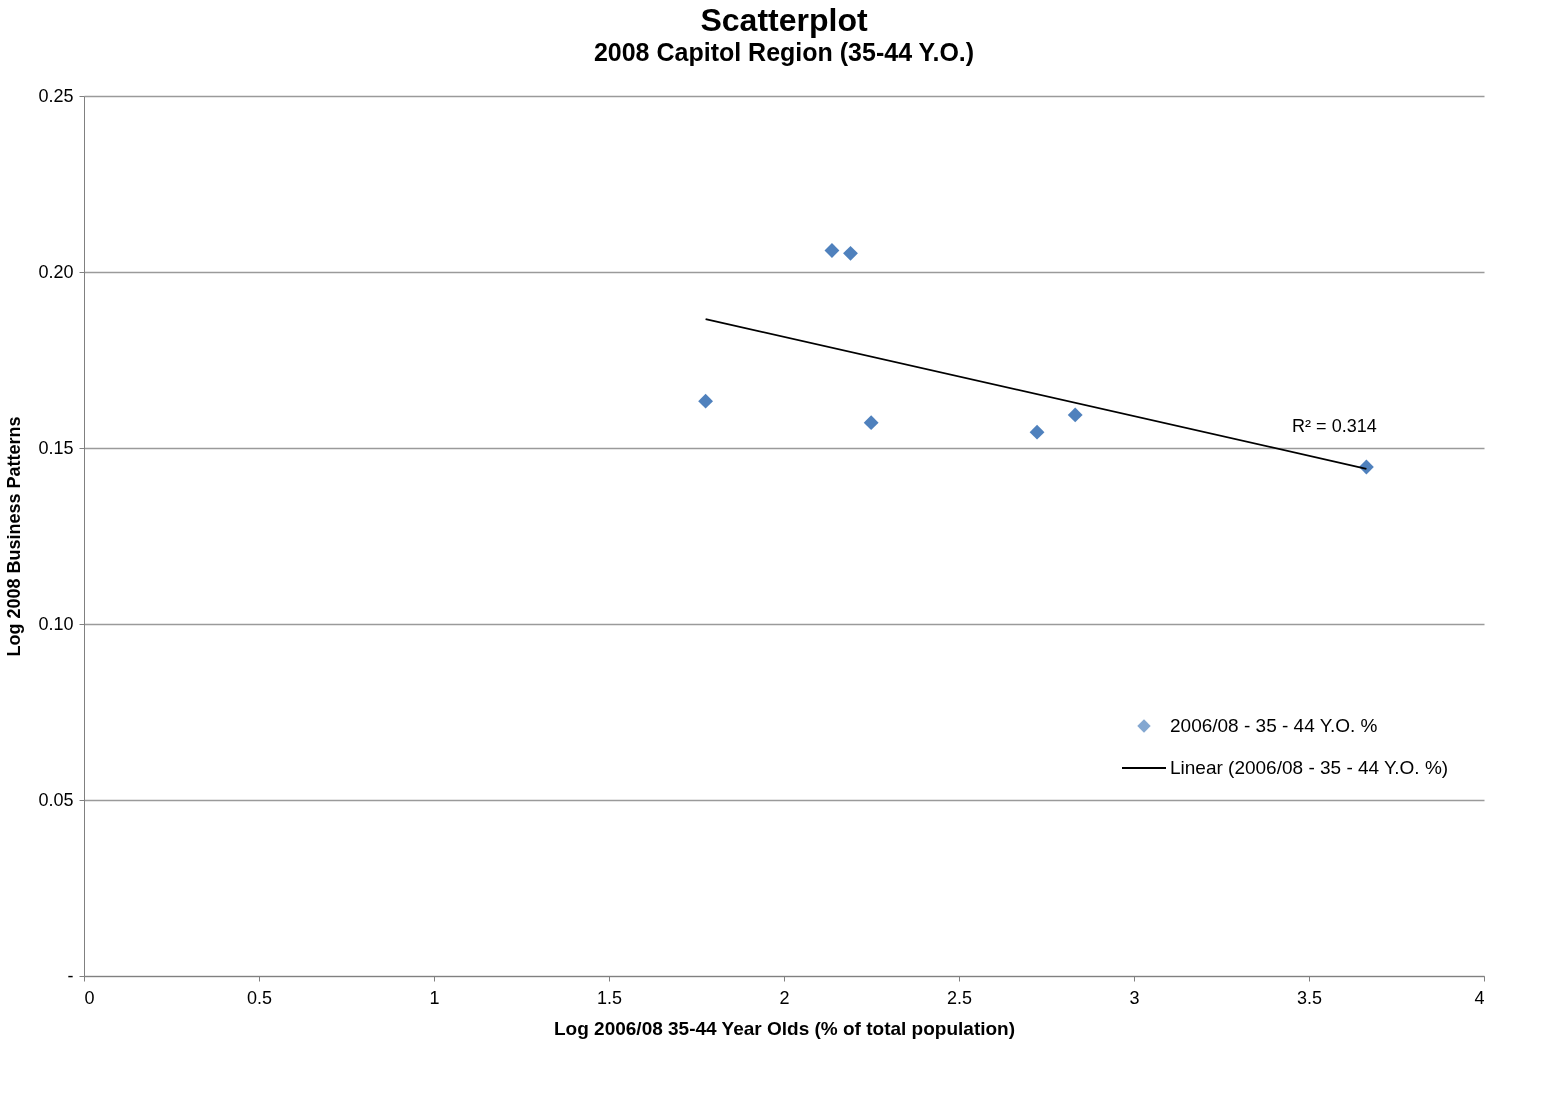  Describe the element at coordinates (1309, 767) in the screenshot. I see `legend-label: Linear (2006/08 - 35 - 44 Y.O. %)` at that location.